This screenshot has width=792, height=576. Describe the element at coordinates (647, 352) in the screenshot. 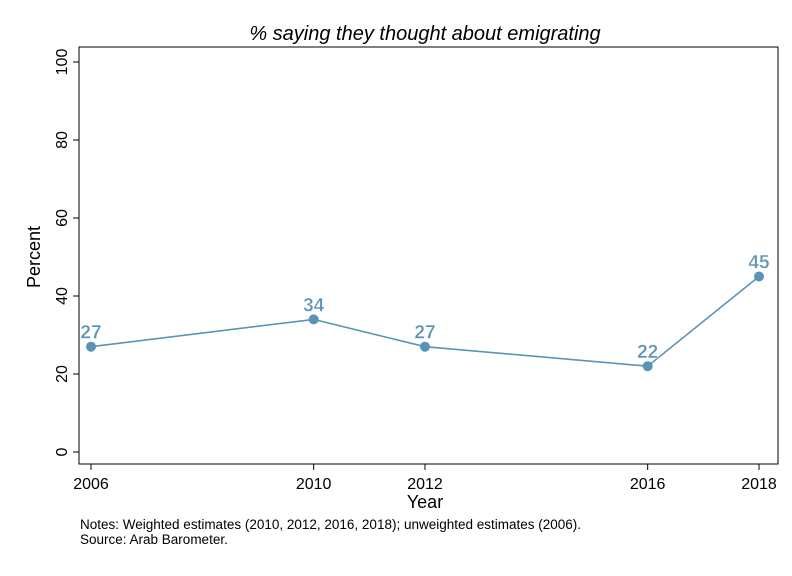

I see `data-label: 22` at that location.